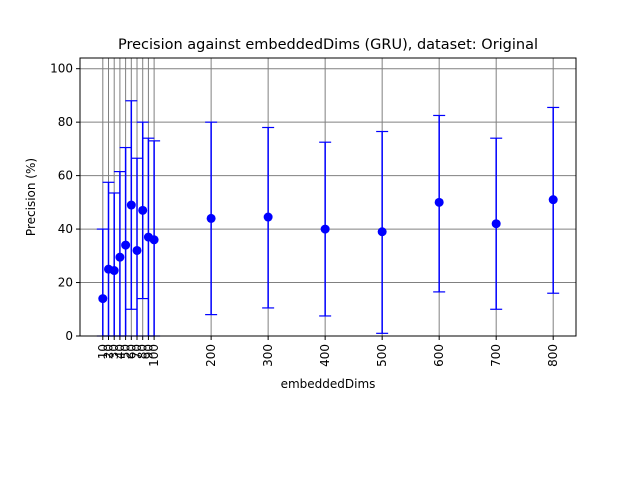 The image size is (640, 480). Describe the element at coordinates (143, 351) in the screenshot. I see `x-tick-label: 80` at that location.